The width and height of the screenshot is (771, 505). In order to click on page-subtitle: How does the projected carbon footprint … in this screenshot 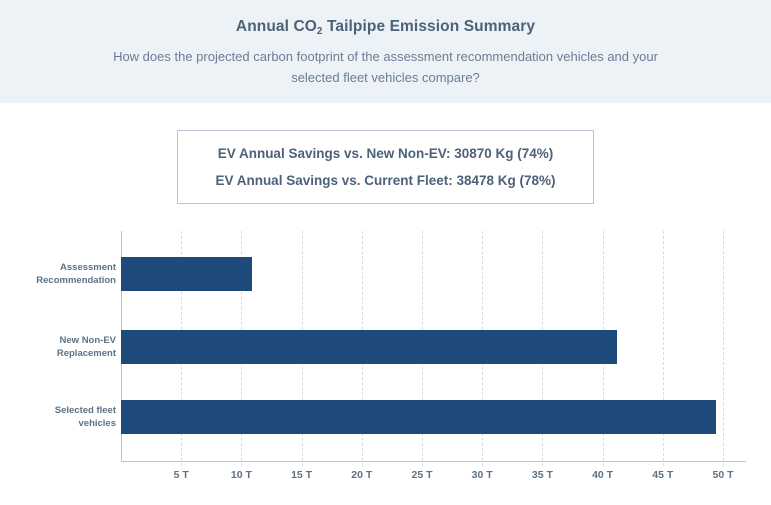, I will do `click(385, 67)`.